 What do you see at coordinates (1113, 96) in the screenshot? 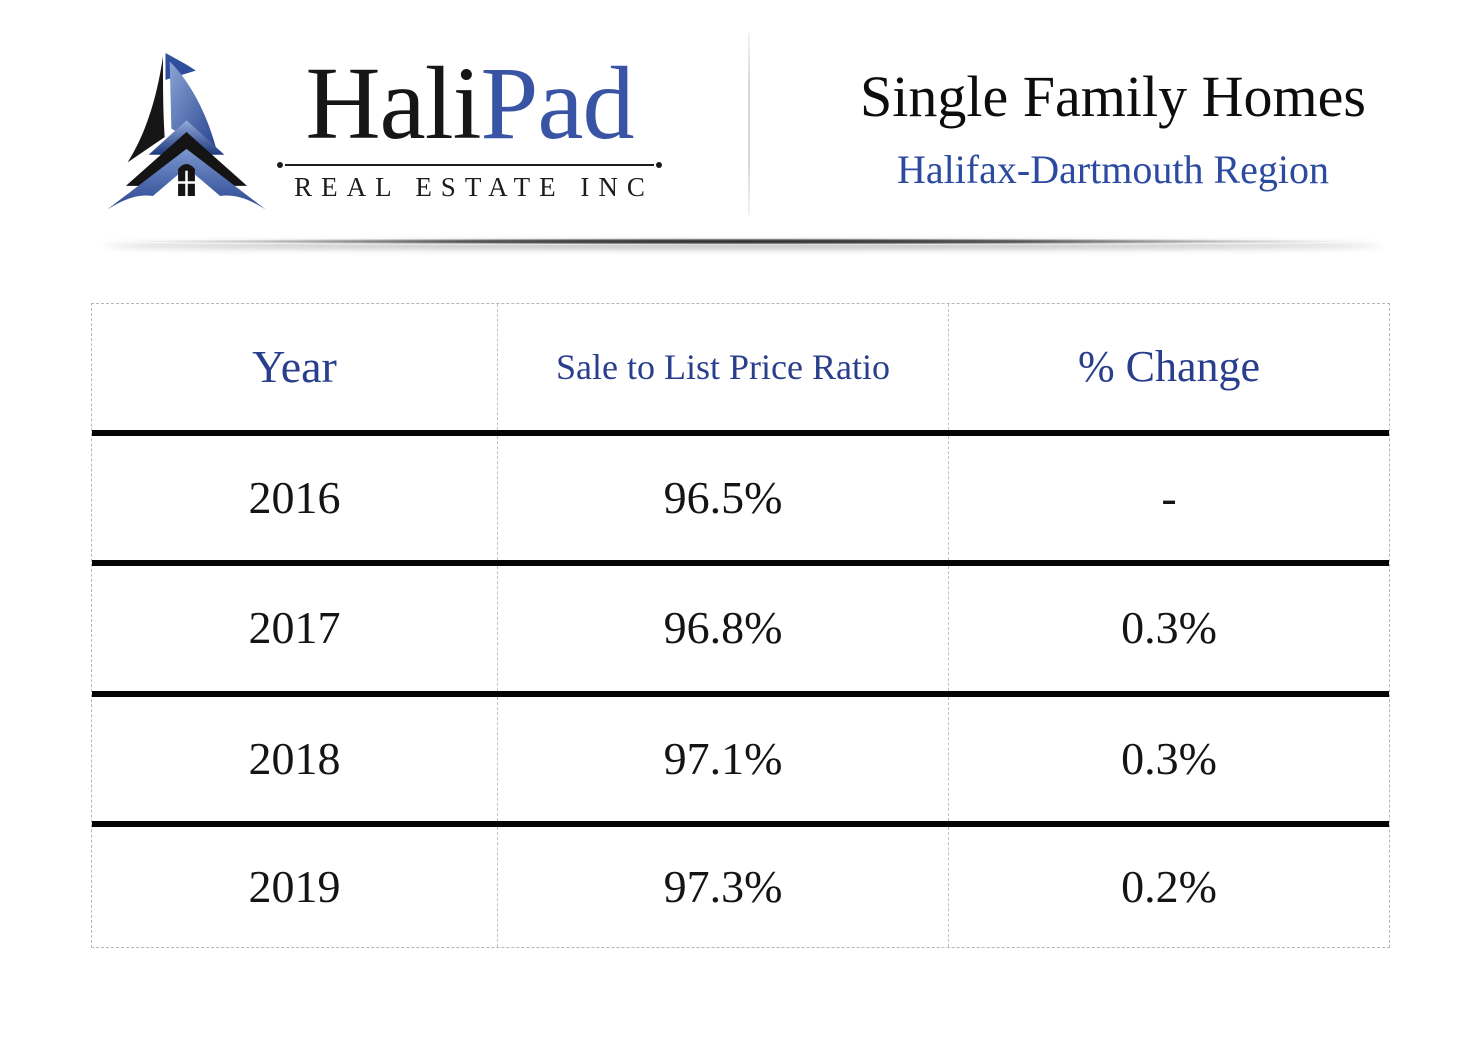
I see `page-title: Single Family Homes` at bounding box center [1113, 96].